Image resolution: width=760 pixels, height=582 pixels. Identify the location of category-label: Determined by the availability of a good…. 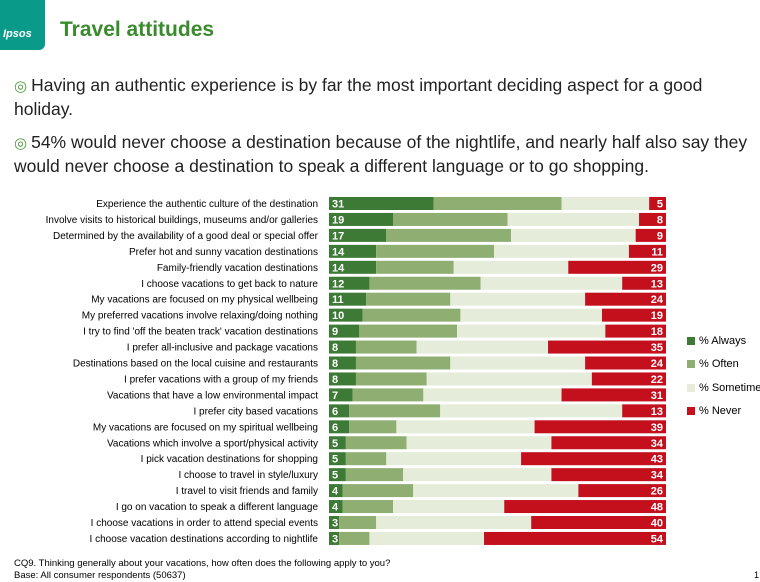
(186, 236).